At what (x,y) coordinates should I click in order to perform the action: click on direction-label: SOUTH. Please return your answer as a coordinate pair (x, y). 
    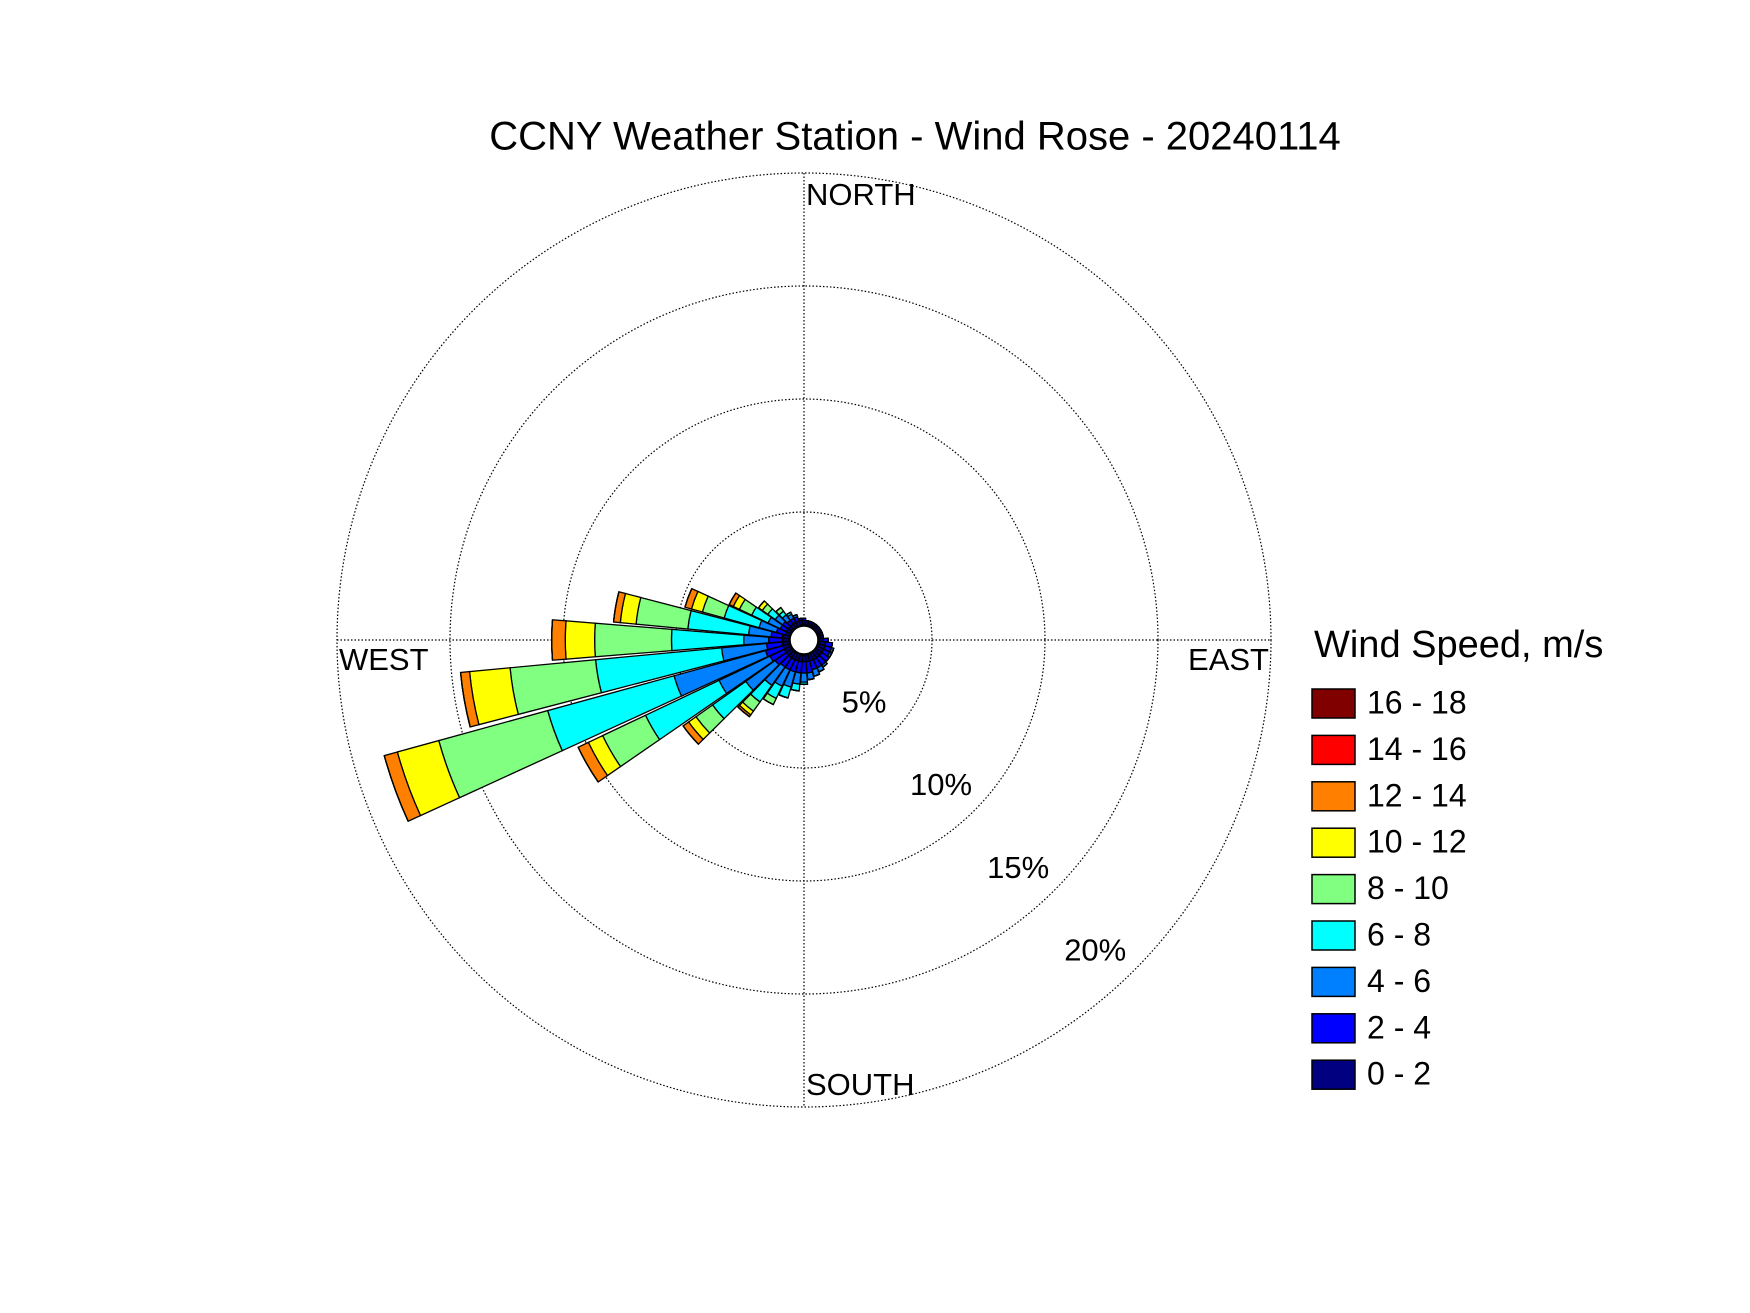
    Looking at the image, I should click on (860, 1084).